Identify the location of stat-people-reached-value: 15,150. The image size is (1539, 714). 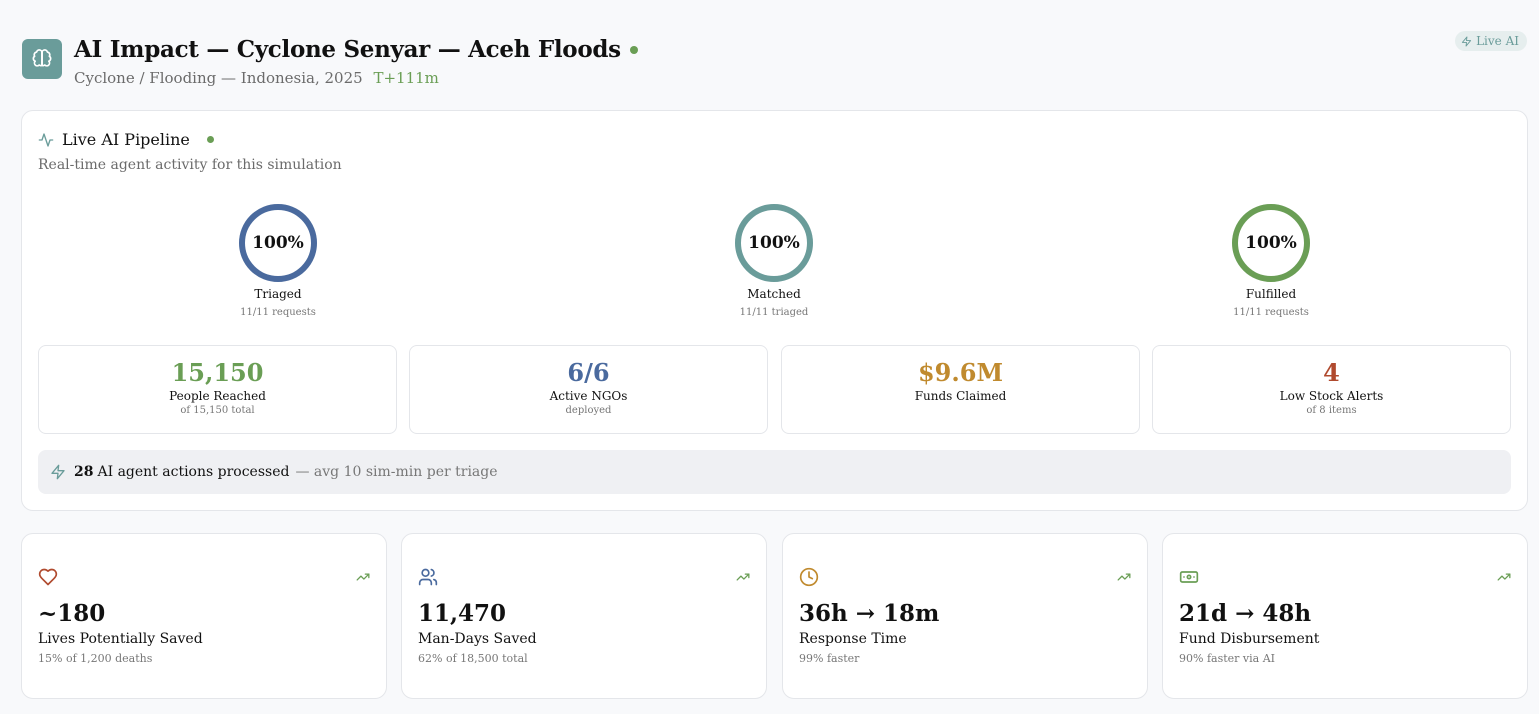
(217, 372).